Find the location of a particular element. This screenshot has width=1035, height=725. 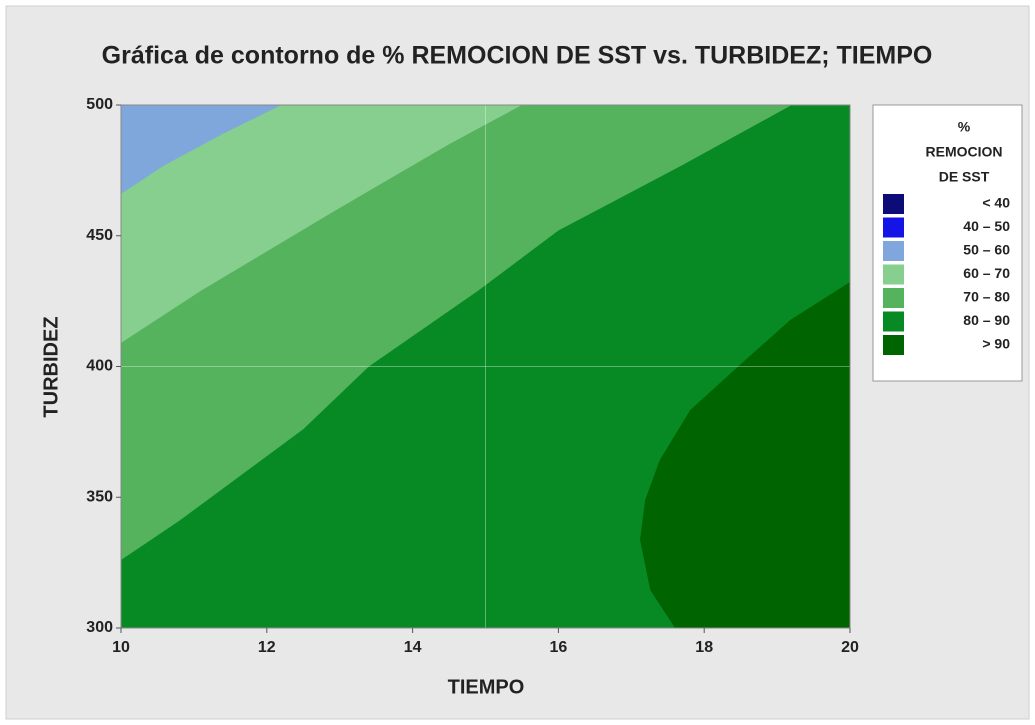

x-tick-label: 10 is located at coordinates (121, 647).